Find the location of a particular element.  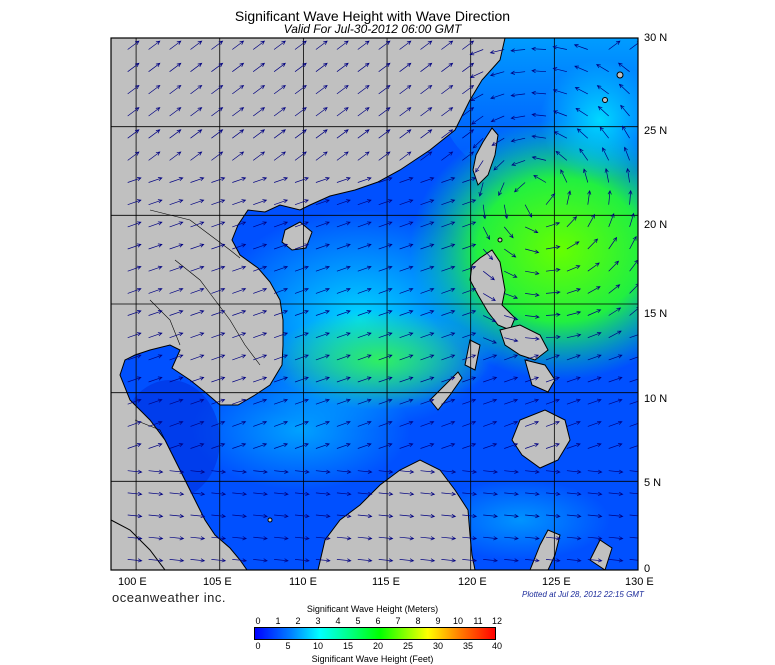

colorbar-tick: 9 is located at coordinates (438, 621).